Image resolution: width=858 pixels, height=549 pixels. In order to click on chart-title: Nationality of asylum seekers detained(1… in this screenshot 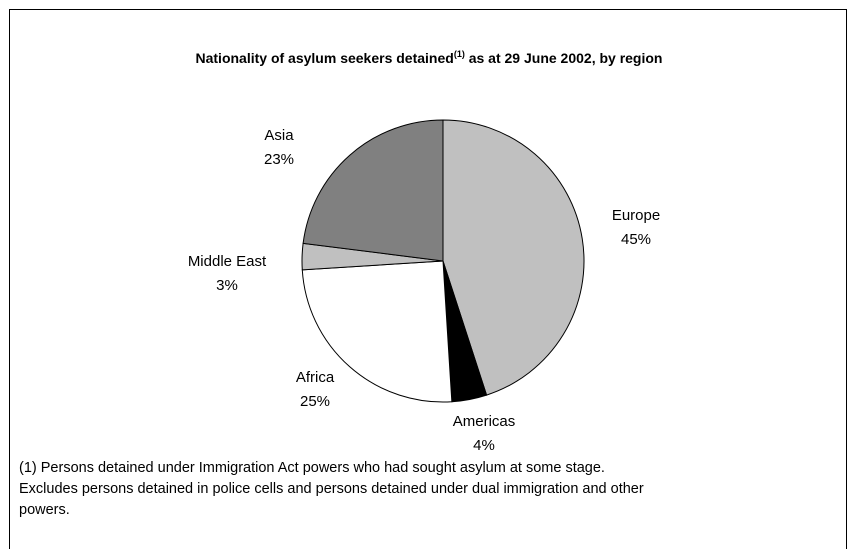, I will do `click(429, 57)`.